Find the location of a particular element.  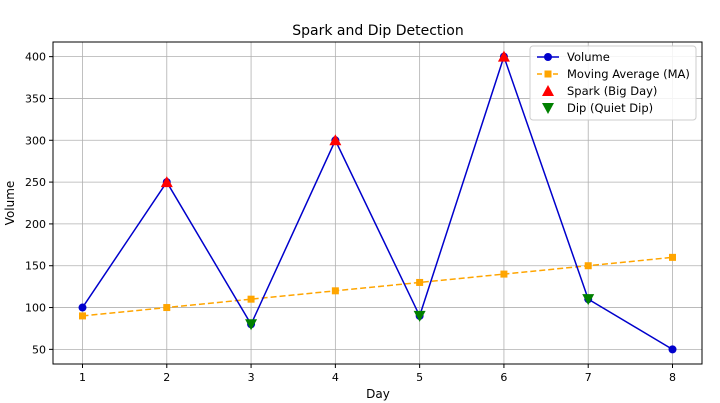

legend-volume-marker is located at coordinates (548, 57).